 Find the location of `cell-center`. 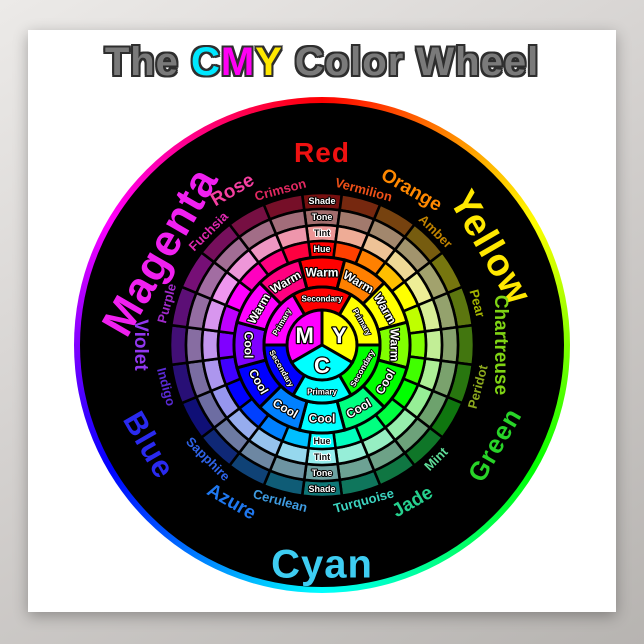

cell-center is located at coordinates (322, 362).